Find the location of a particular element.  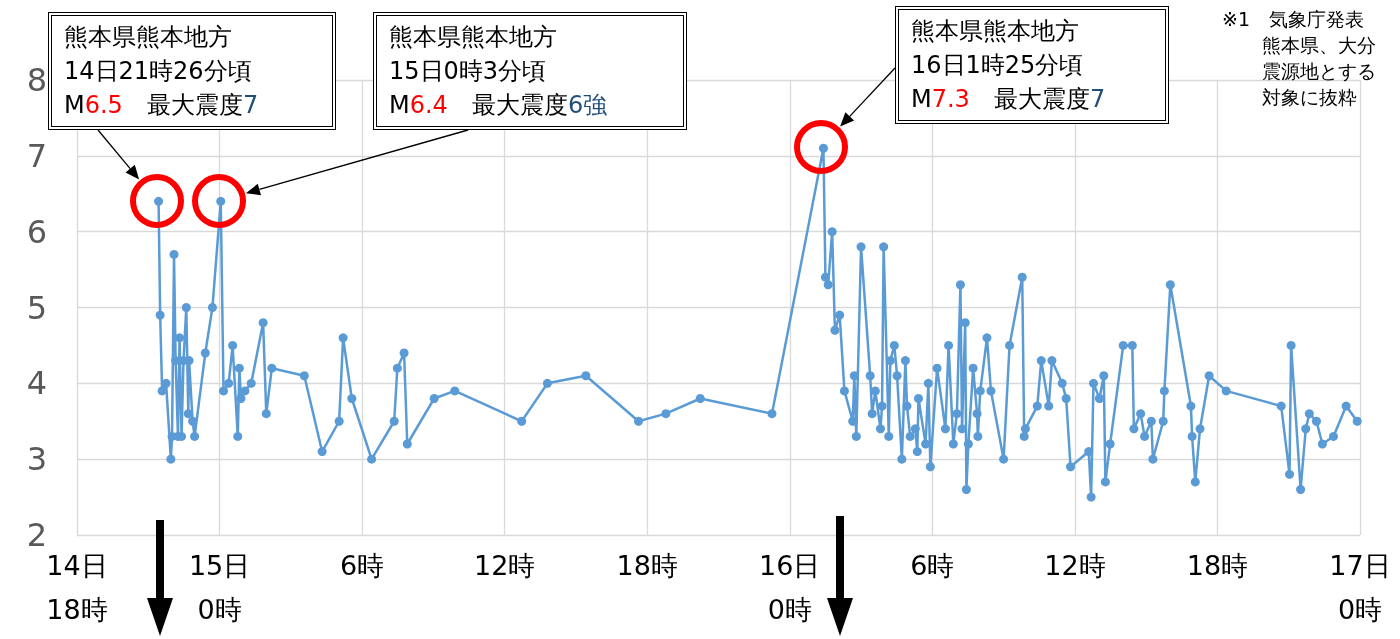

y-tick-label: 4 is located at coordinates (36, 383).